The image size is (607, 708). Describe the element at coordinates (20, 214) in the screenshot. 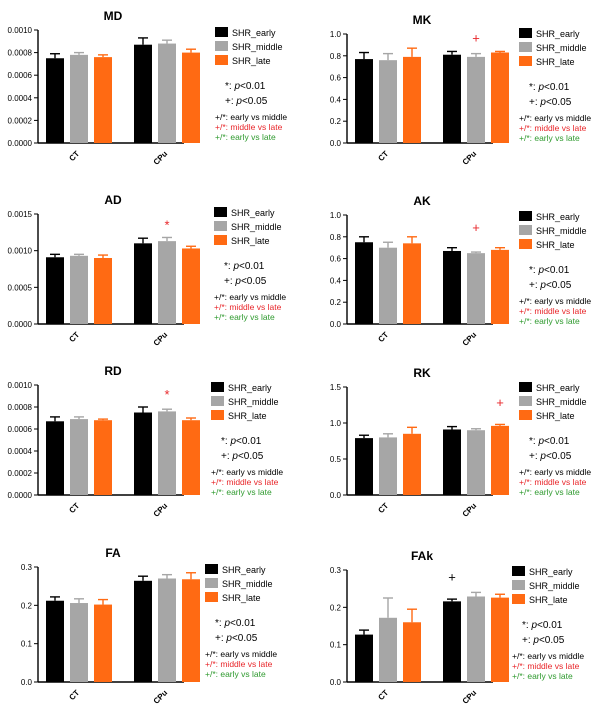

I see `y-tick-label: 0.0015` at that location.